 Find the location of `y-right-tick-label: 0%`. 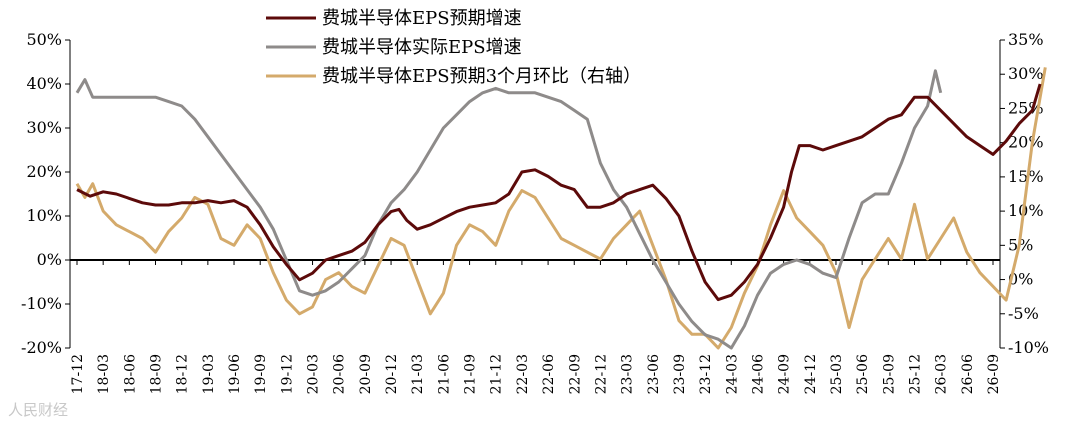

y-right-tick-label: 0% is located at coordinates (1020, 279).